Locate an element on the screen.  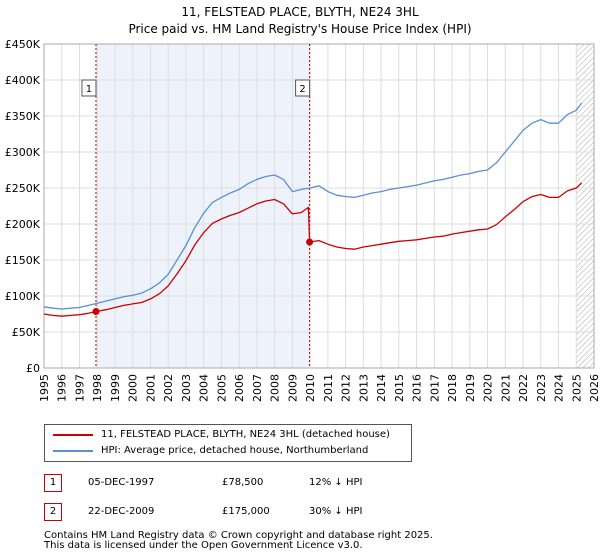
chart-title: 11, FELSTEAD PLACE, BLYTH, NE24 3HL is located at coordinates (300, 12).